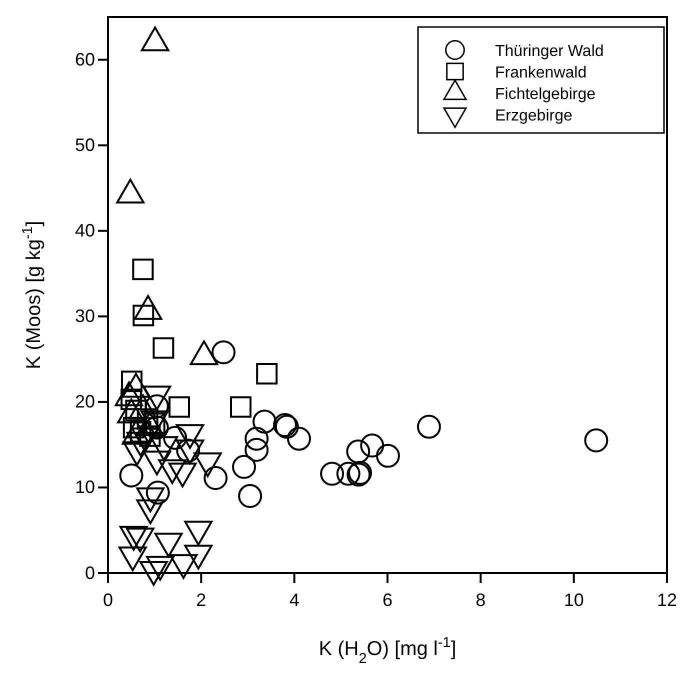 Image resolution: width=682 pixels, height=673 pixels. What do you see at coordinates (294, 600) in the screenshot?
I see `x-tick-label: 4` at bounding box center [294, 600].